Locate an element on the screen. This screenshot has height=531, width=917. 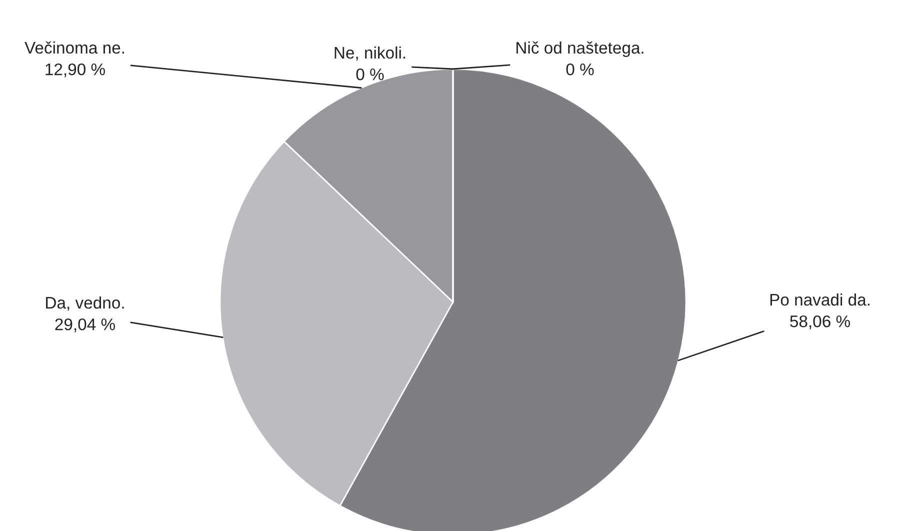
category-label: Ne, nikoli. is located at coordinates (370, 53).